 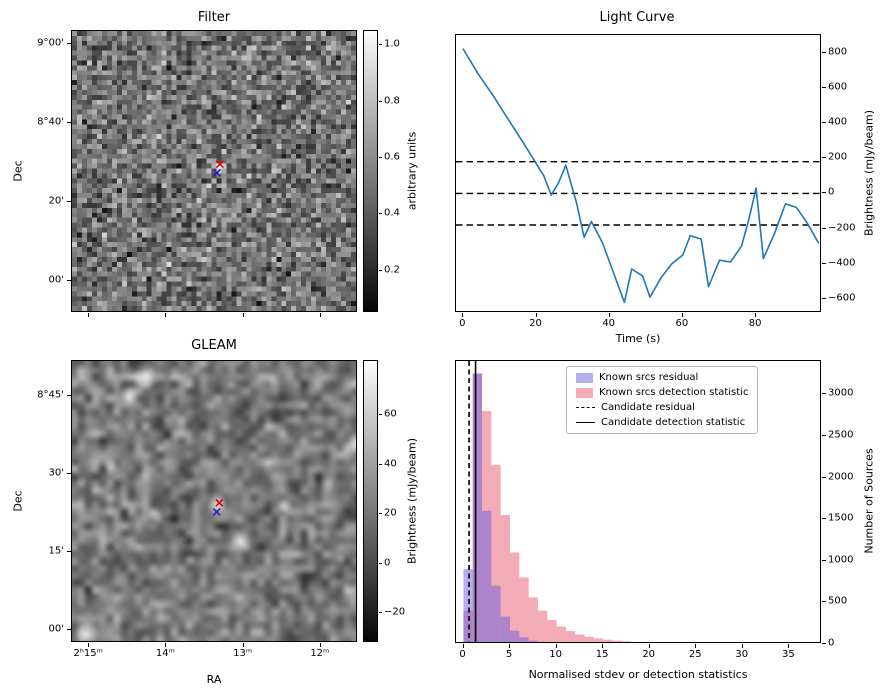 What do you see at coordinates (555, 654) in the screenshot?
I see `histogram-xtick-label: 10` at bounding box center [555, 654].